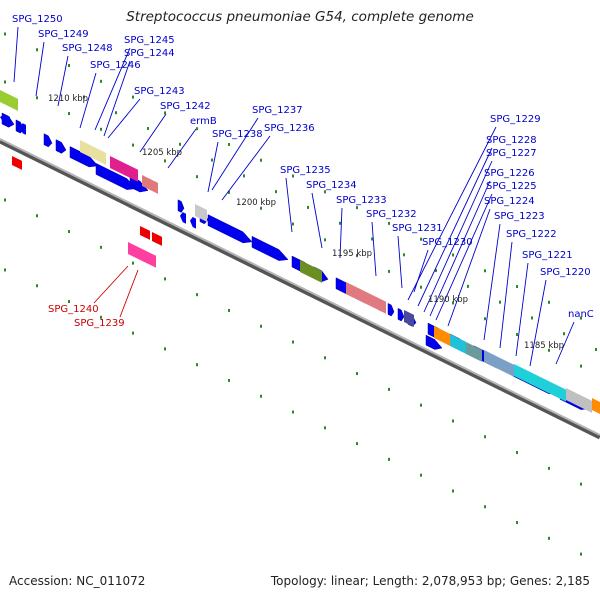 The width and height of the screenshot is (600, 604). I want to click on gene-label: SPG_1228, so click(511, 140).